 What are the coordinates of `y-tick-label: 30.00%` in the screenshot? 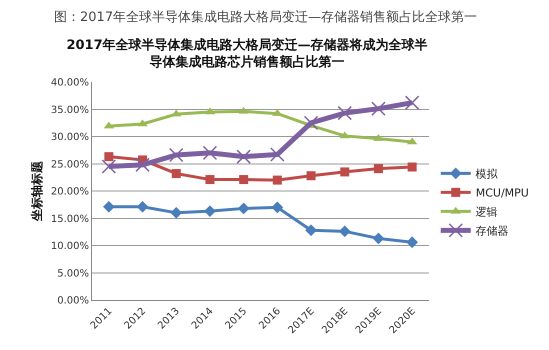 It's located at (69, 137).